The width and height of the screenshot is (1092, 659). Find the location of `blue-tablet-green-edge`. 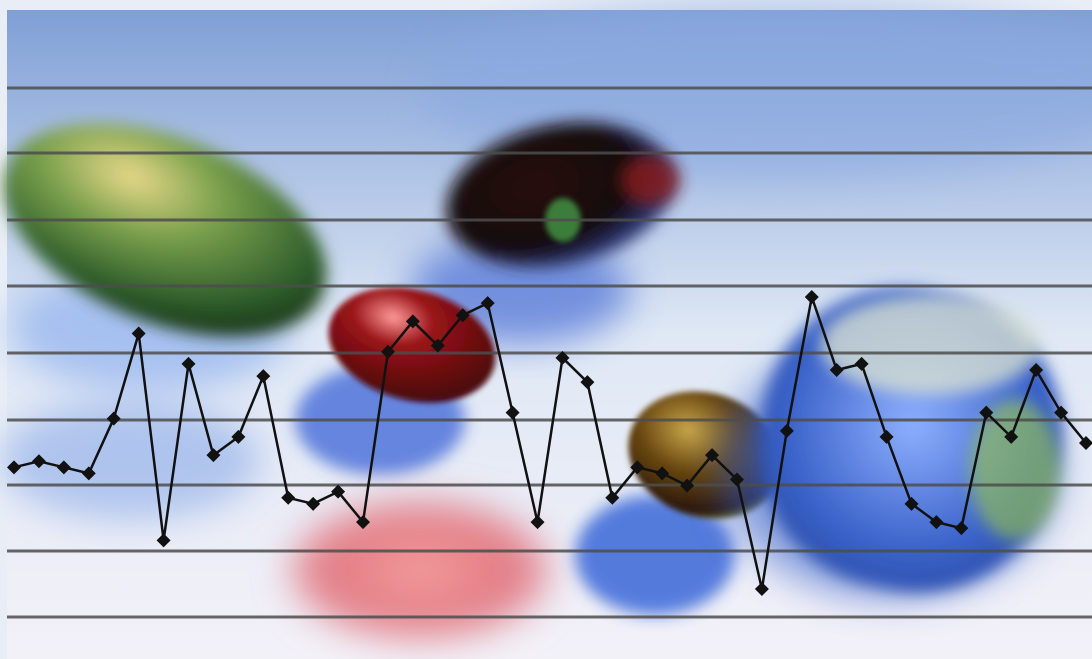

blue-tablet-green-edge is located at coordinates (1015, 470).